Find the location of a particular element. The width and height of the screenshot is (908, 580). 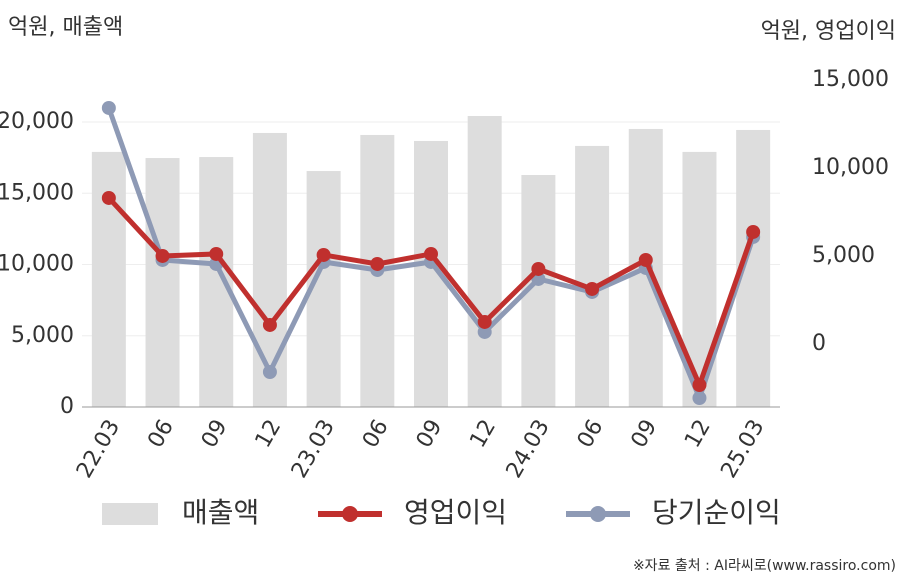

legend-label: 매출액 is located at coordinates (220, 512).